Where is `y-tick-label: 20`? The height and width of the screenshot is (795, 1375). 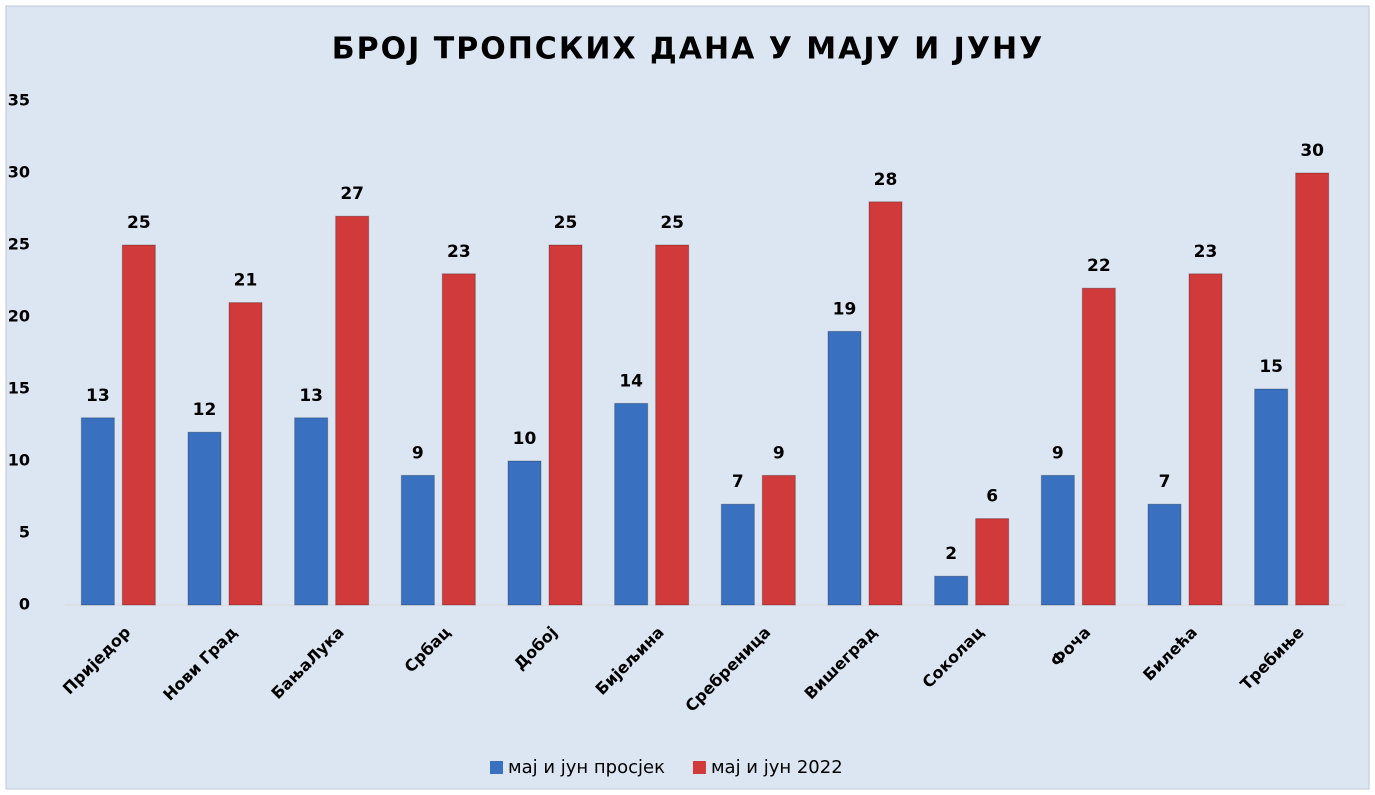 y-tick-label: 20 is located at coordinates (19, 316).